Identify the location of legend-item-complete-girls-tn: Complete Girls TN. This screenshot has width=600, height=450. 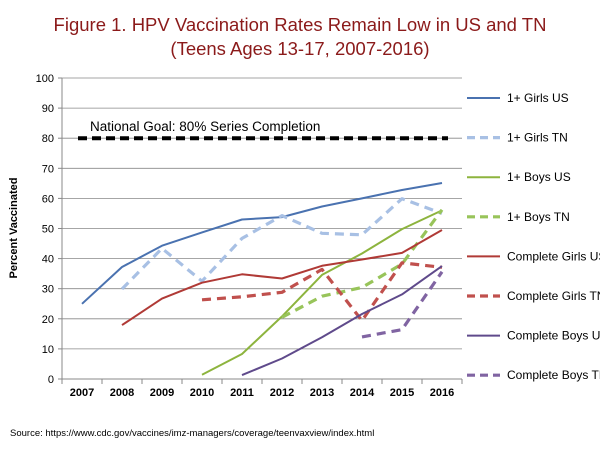
(533, 296).